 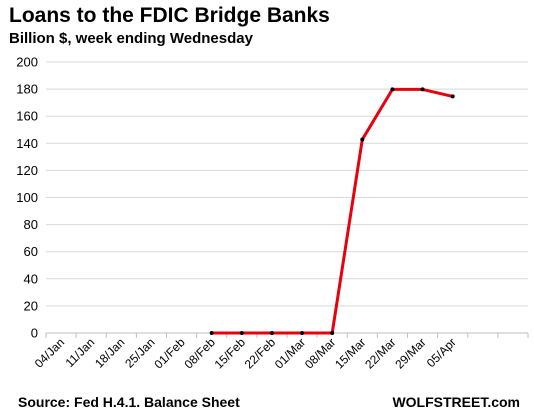 I want to click on x-tick-label: 22/Mar, so click(x=380, y=353).